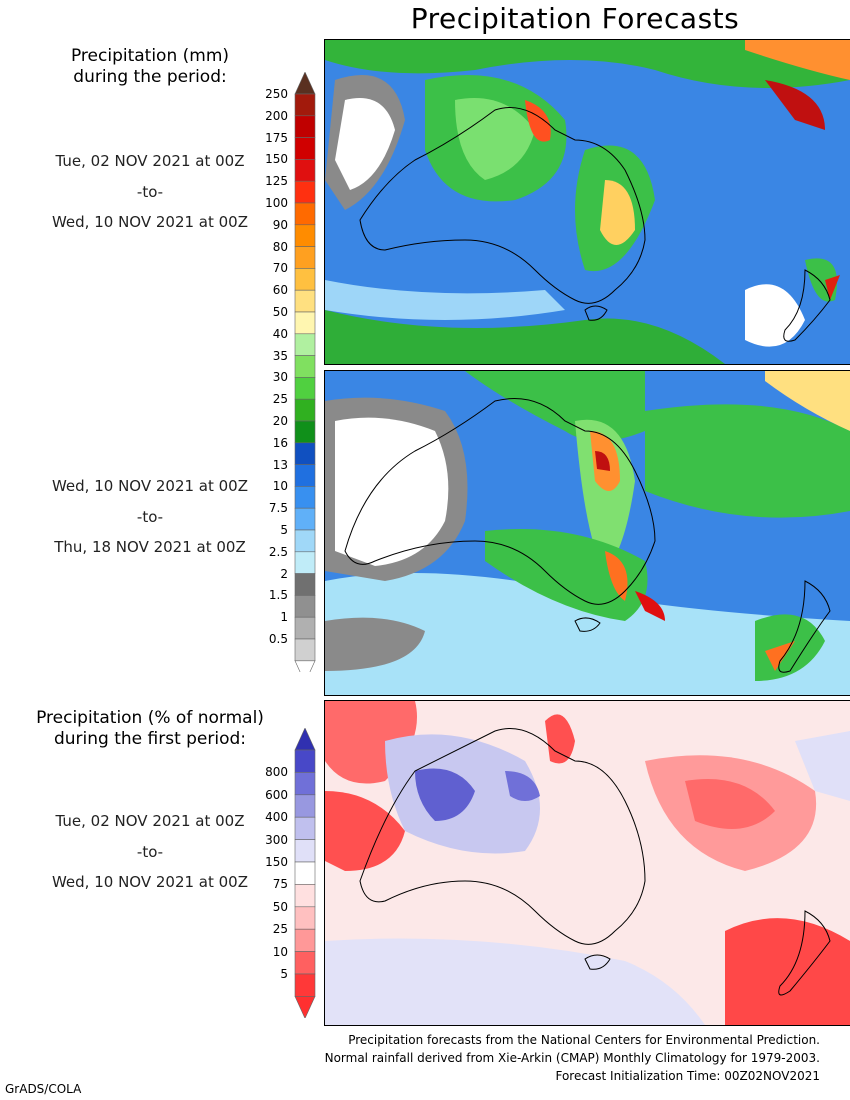 The height and width of the screenshot is (1100, 850). What do you see at coordinates (278, 639) in the screenshot?
I see `legend1-tick-label: 0.5` at bounding box center [278, 639].